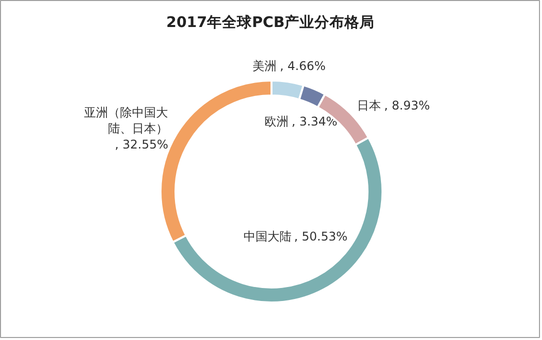 The image size is (542, 340). Describe the element at coordinates (368, 105) in the screenshot. I see `slice-label: 日本` at that location.